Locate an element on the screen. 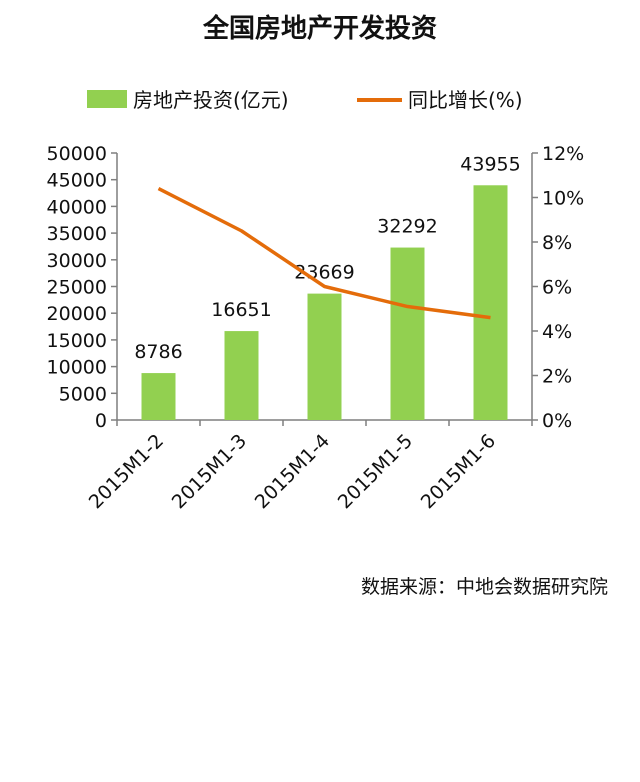 The image size is (640, 782). bar-data-label: 16651 is located at coordinates (241, 310).